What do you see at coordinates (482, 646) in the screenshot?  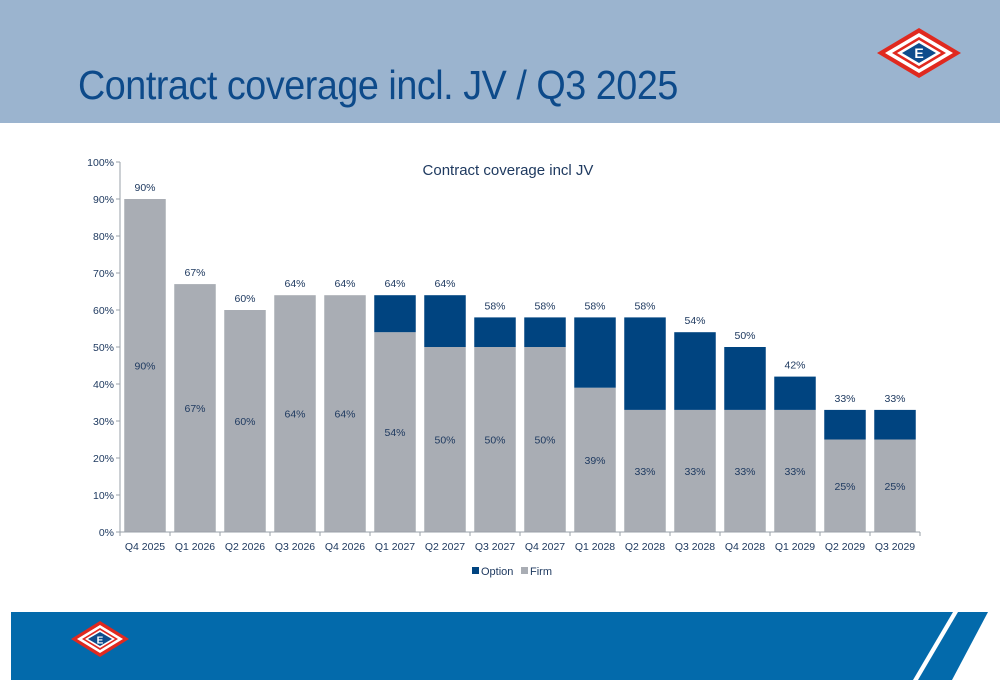 I see `footer-main-stripe` at bounding box center [482, 646].